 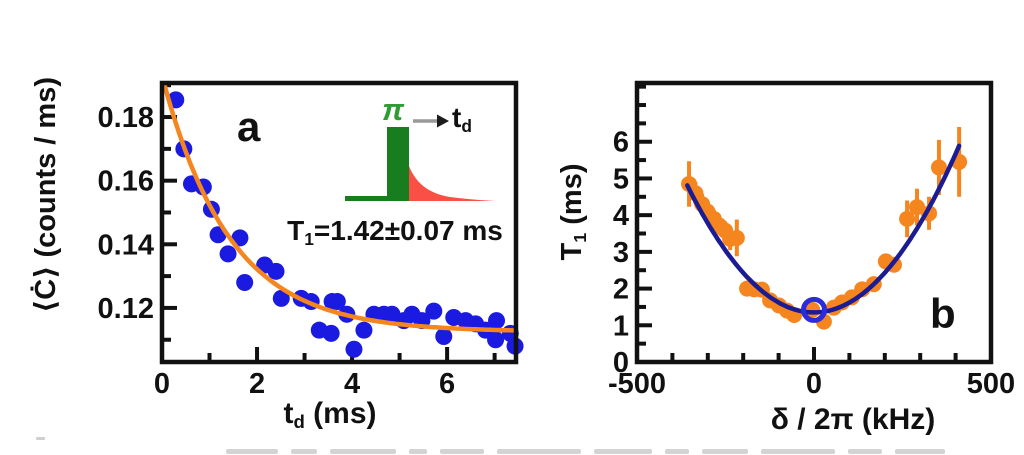 I want to click on inset-delay-label: td, so click(x=462, y=119).